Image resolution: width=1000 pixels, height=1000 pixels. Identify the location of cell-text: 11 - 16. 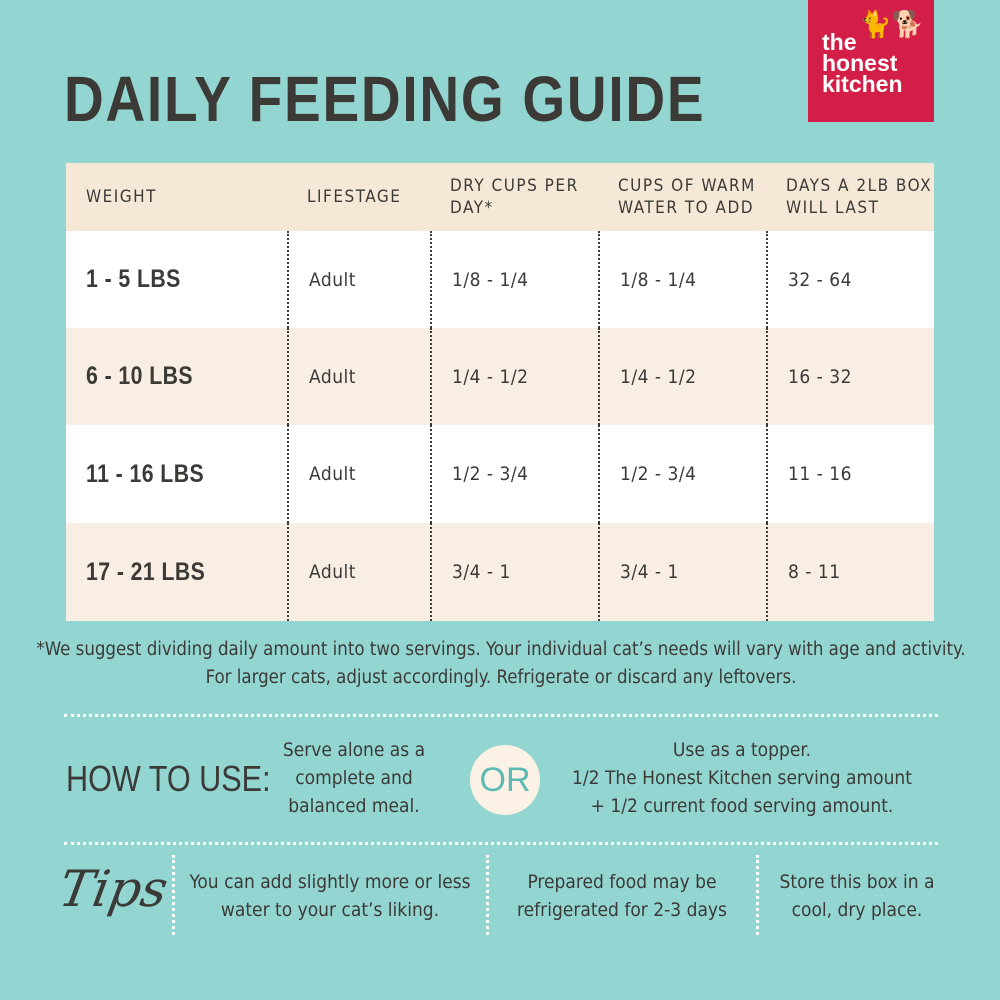
(820, 474).